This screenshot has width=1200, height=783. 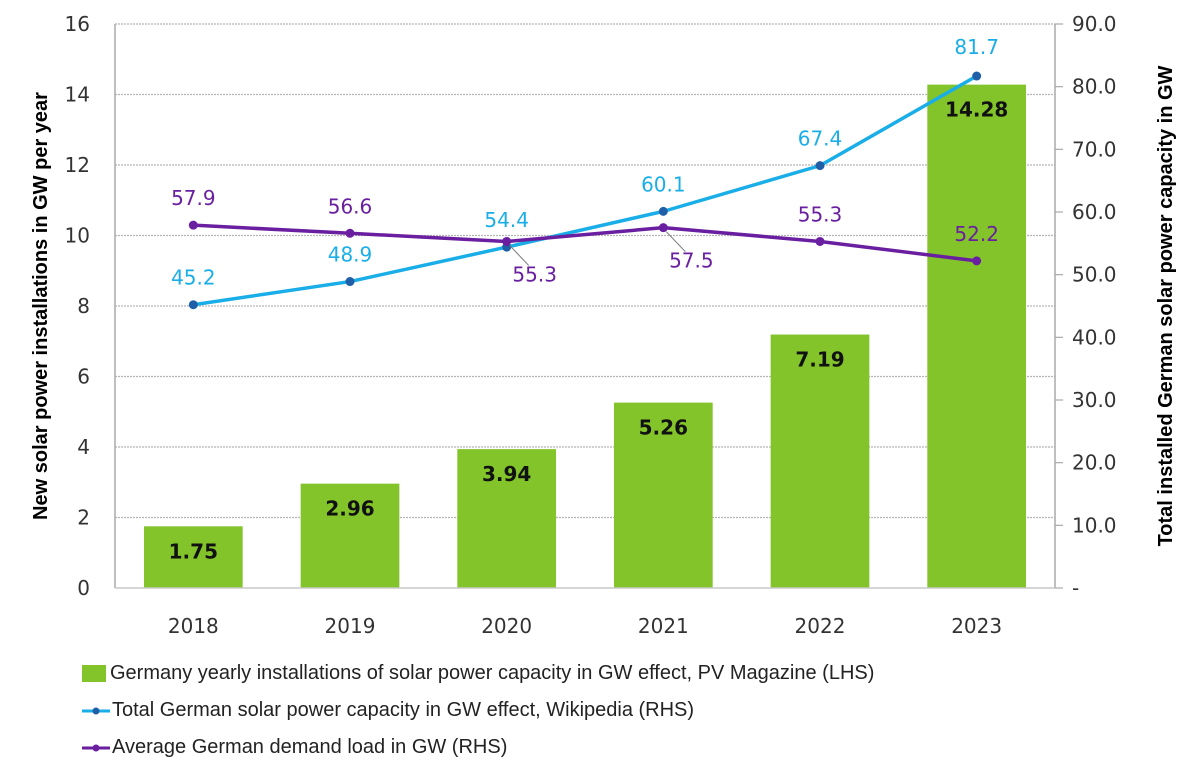 What do you see at coordinates (1094, 525) in the screenshot?
I see `y-tick-label-right: 10.0` at bounding box center [1094, 525].